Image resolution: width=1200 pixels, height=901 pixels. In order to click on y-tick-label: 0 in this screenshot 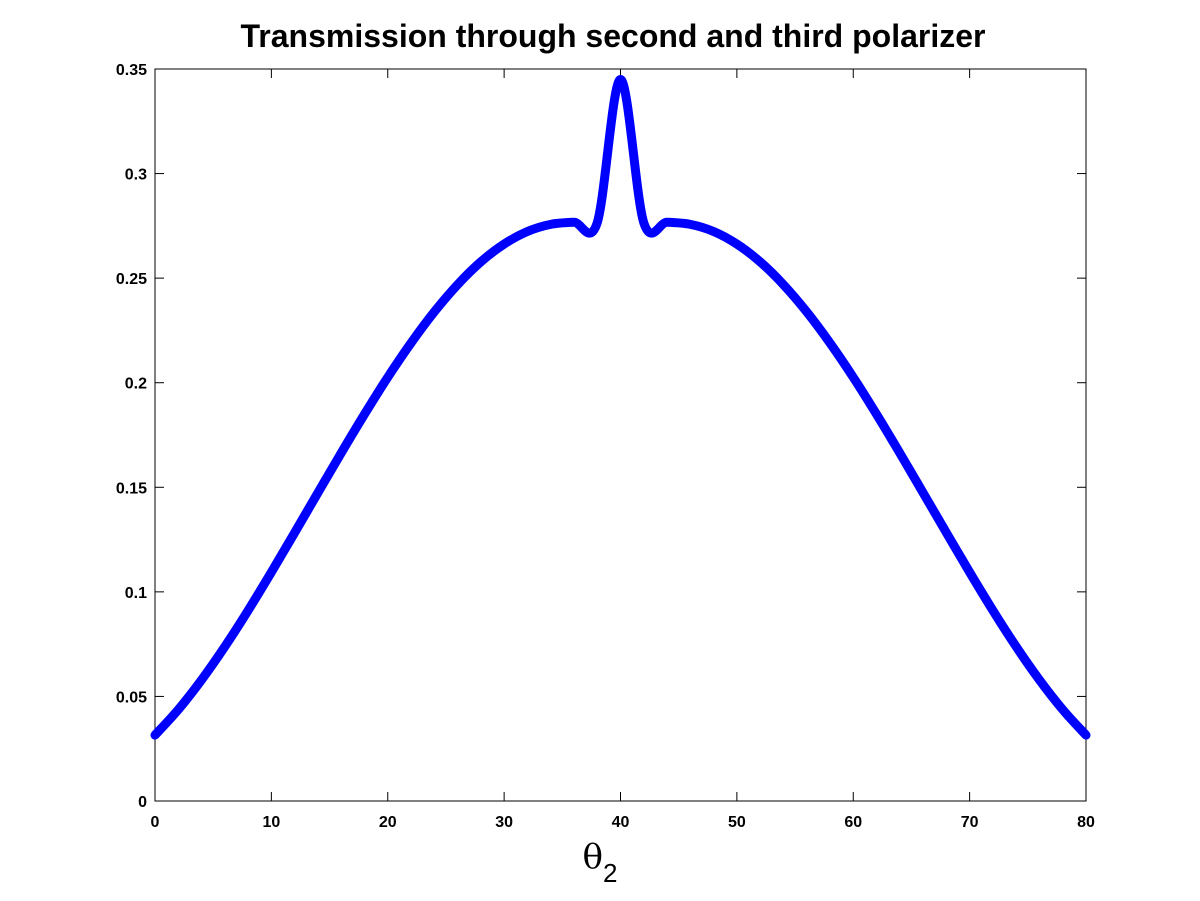, I will do `click(142, 802)`.